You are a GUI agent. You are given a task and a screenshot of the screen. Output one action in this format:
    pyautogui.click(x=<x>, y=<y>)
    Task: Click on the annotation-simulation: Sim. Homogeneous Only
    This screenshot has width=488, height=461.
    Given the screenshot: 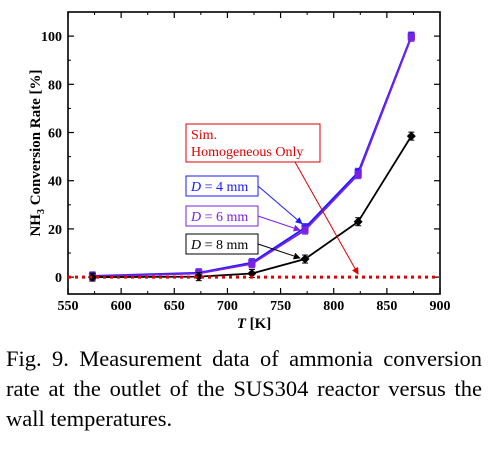 What is the action you would take?
    pyautogui.click(x=272, y=199)
    